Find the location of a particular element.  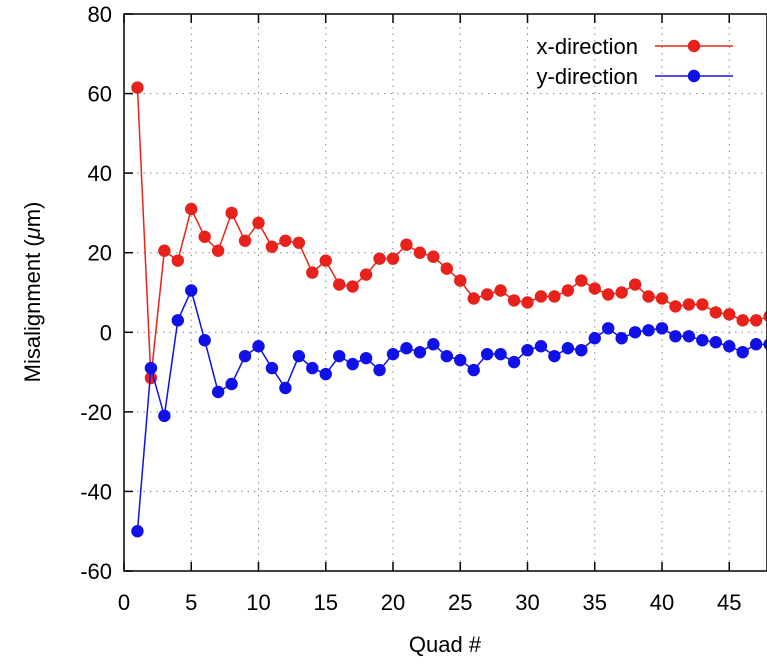

x-tick-label: 0 is located at coordinates (124, 602).